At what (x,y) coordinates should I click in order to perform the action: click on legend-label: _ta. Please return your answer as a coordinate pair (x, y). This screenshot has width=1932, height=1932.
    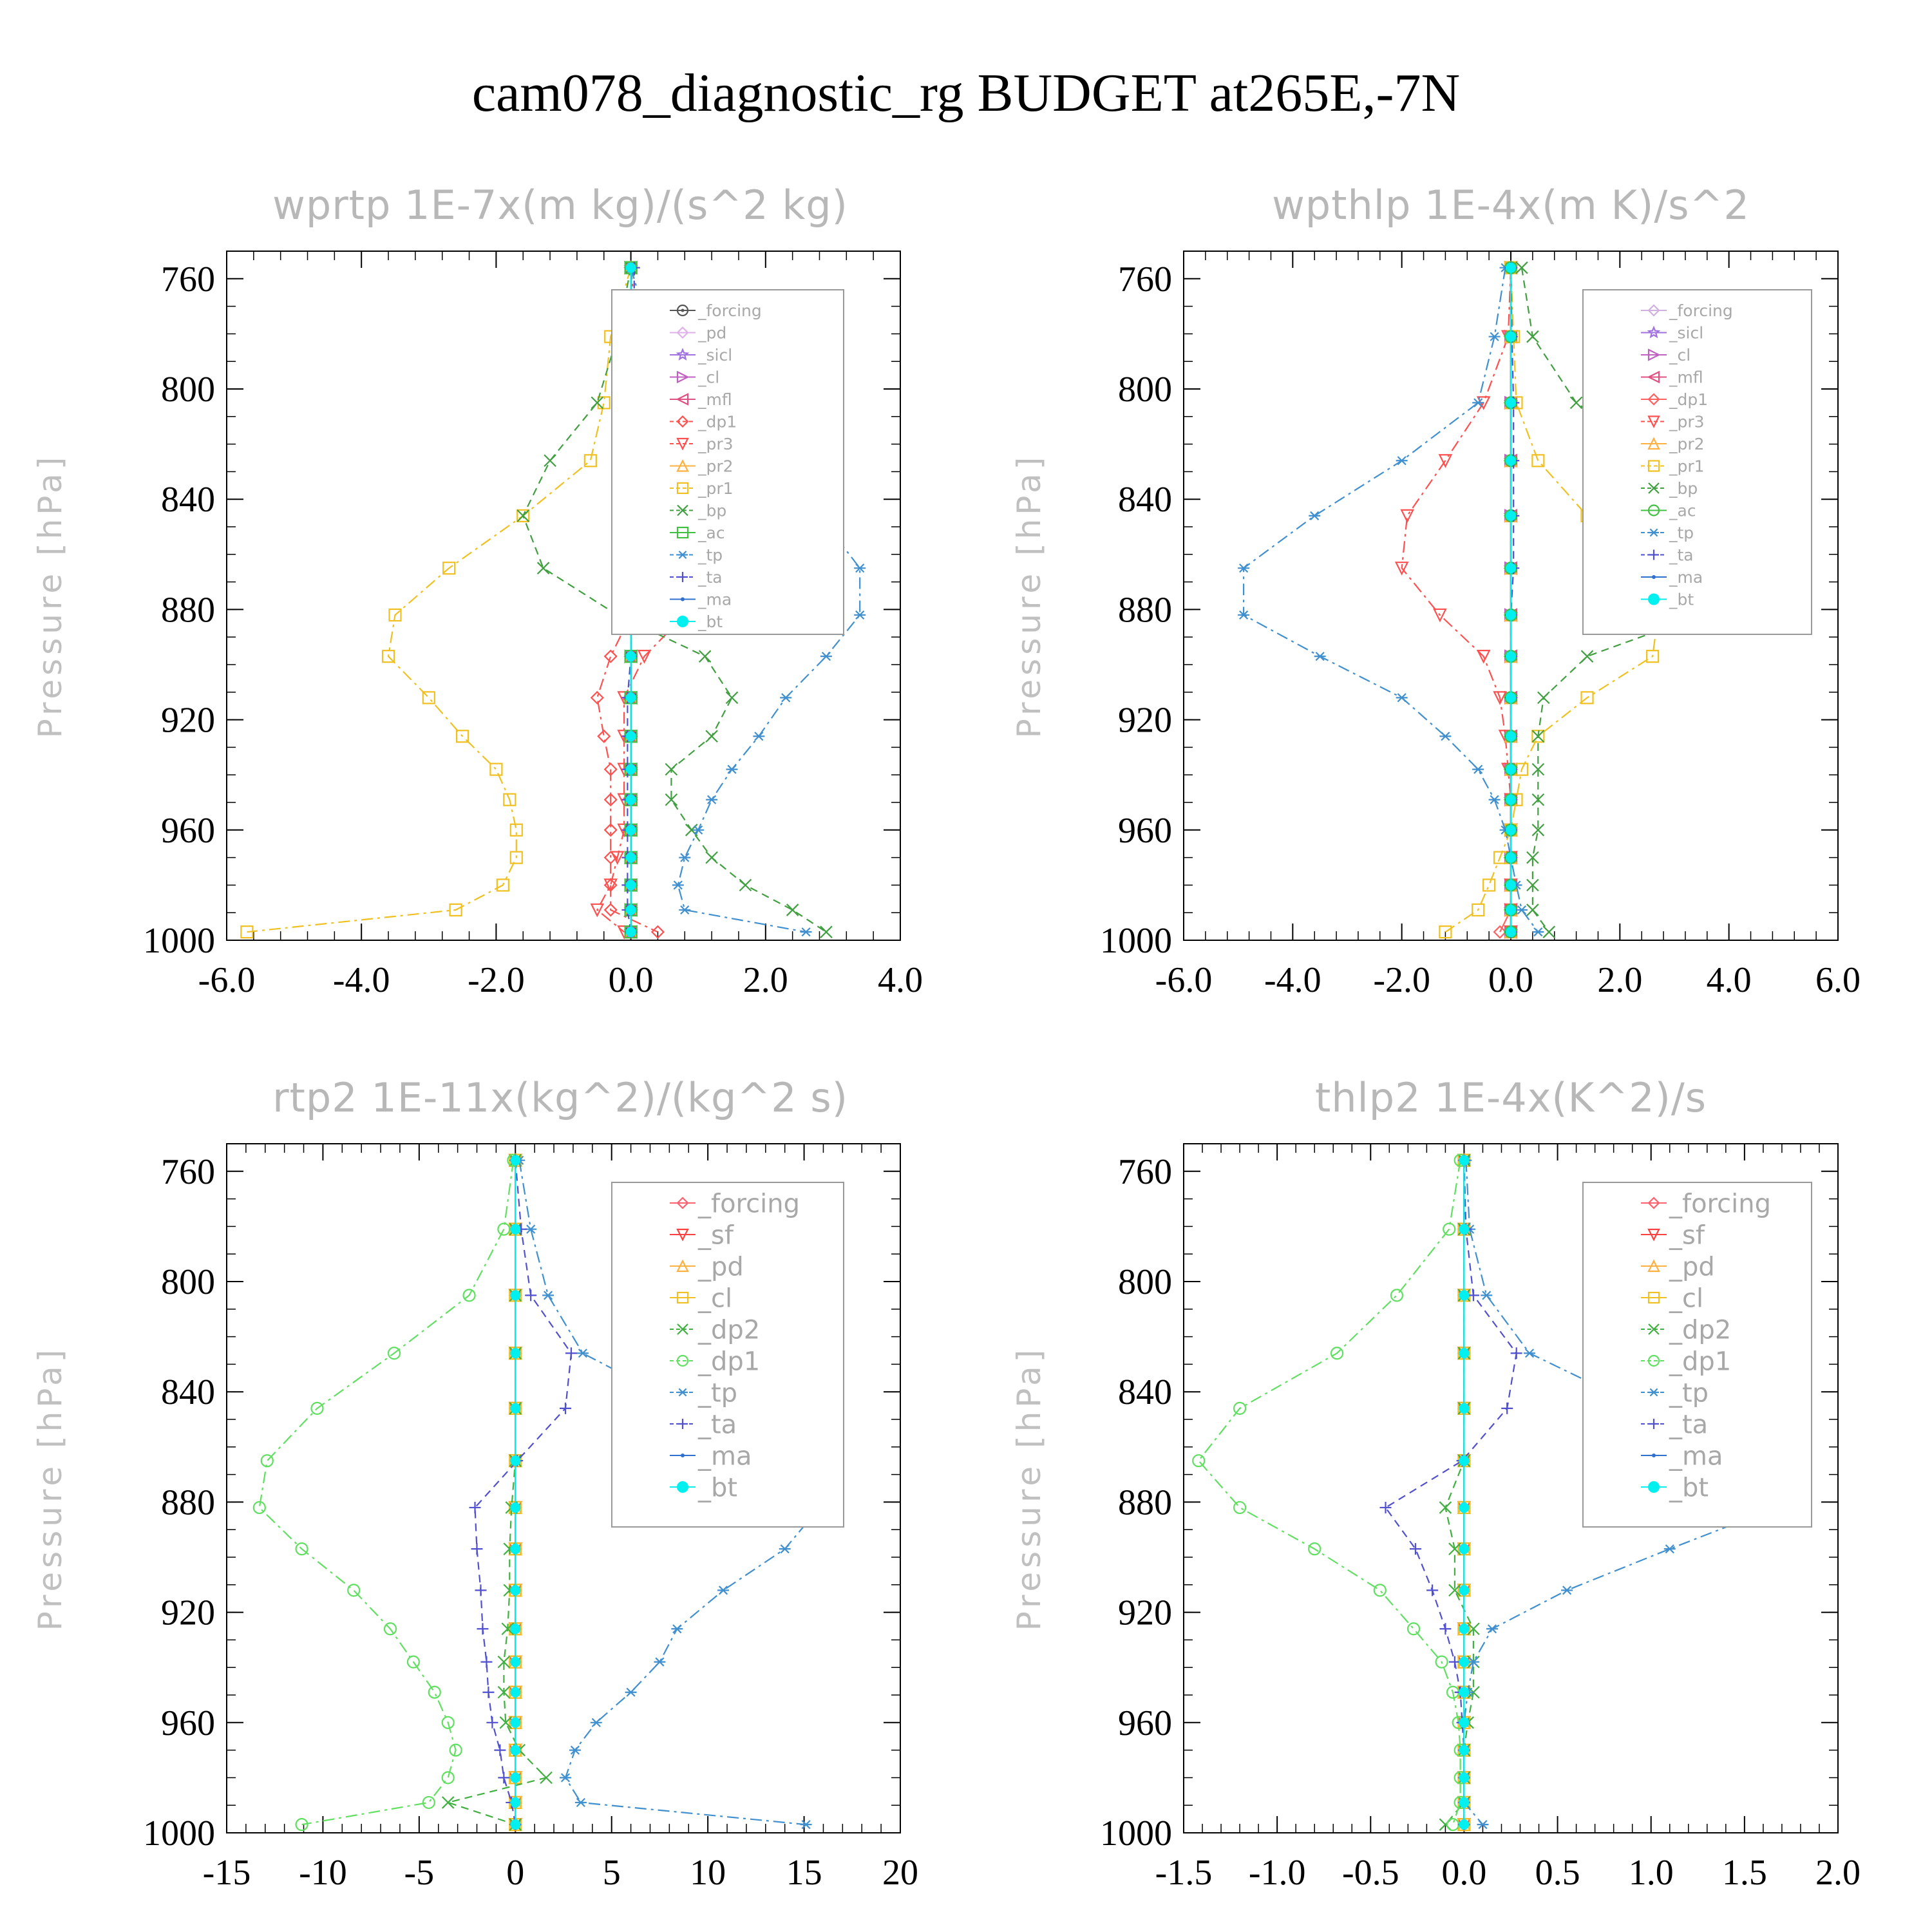
    Looking at the image, I should click on (717, 1424).